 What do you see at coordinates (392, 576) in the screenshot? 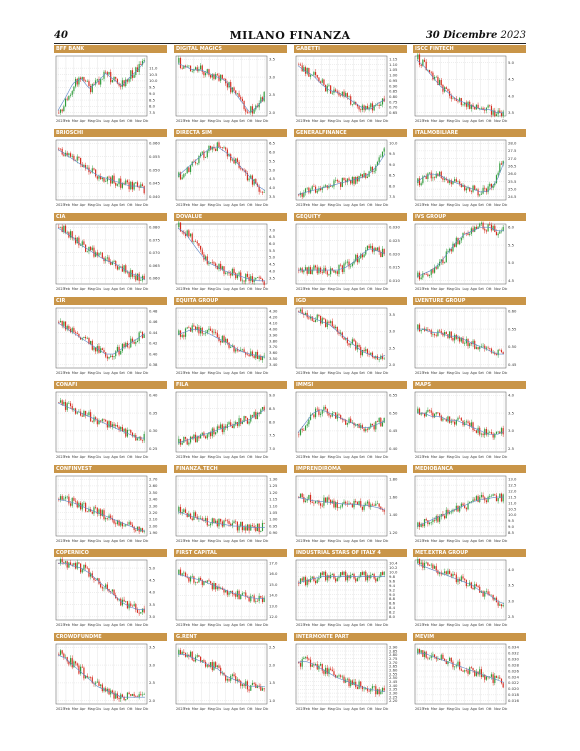
I see `y-tick-label: 9.8` at bounding box center [392, 576].